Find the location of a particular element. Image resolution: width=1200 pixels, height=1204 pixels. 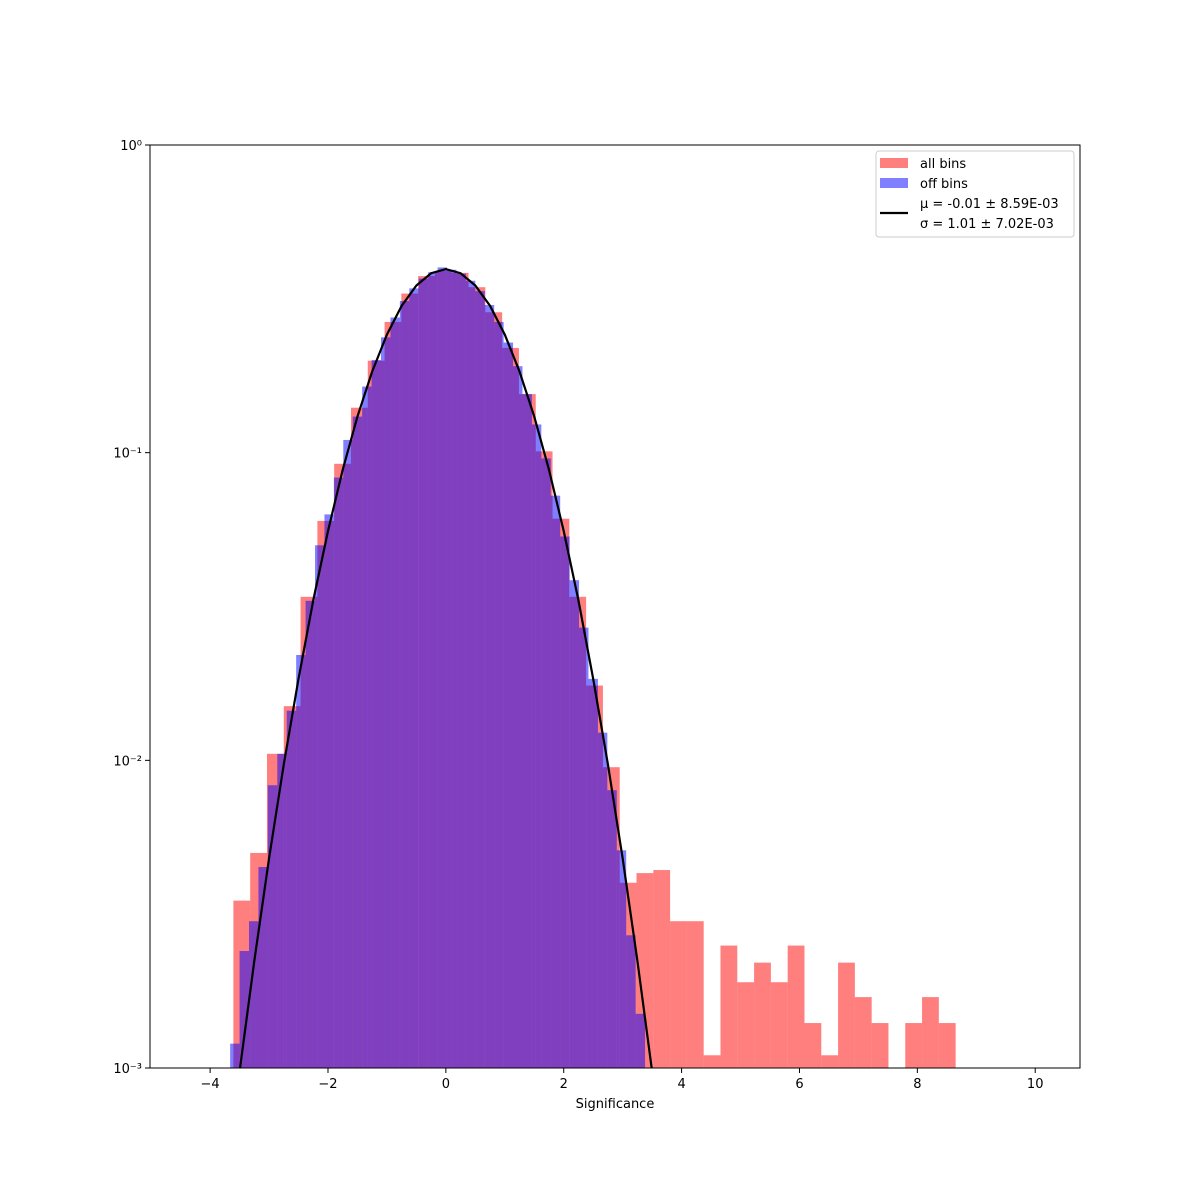

legend-box is located at coordinates (975, 194).